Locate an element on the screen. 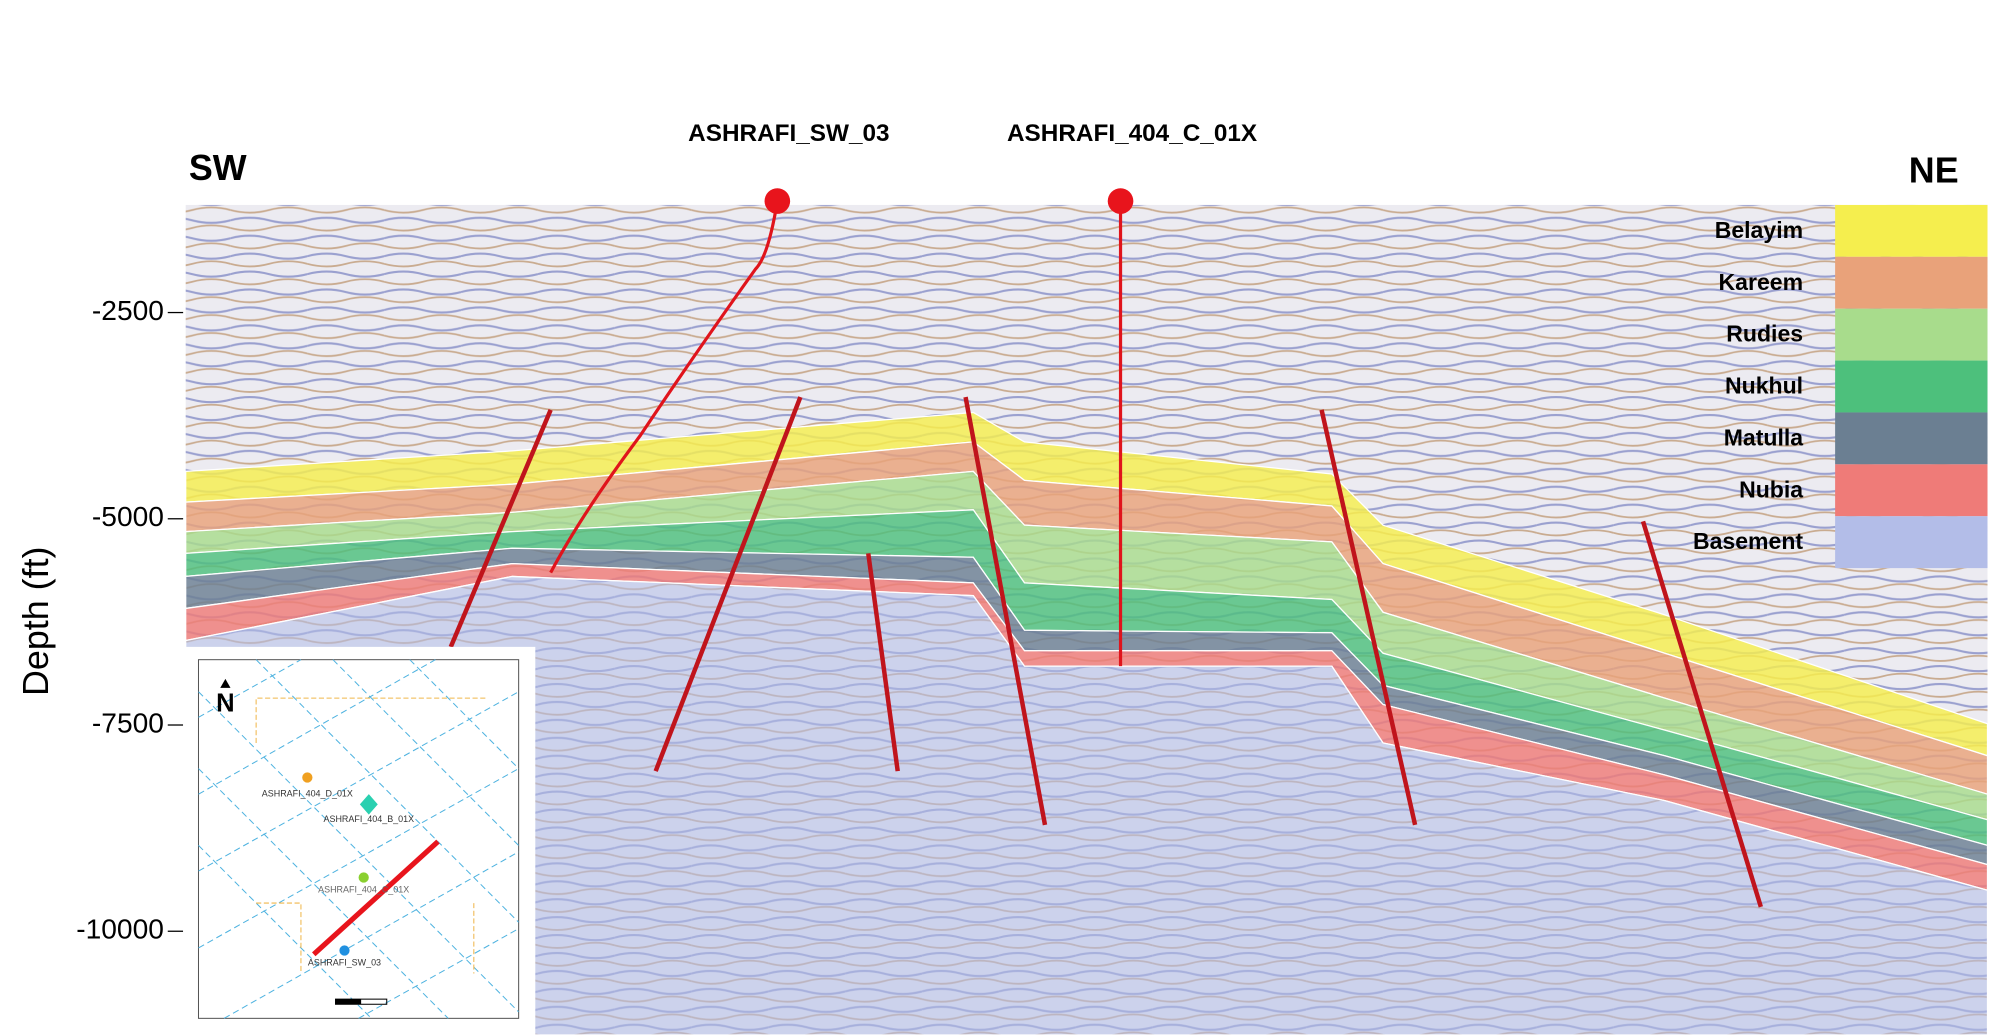 This screenshot has height=1035, width=2008. legend-label: Nubia is located at coordinates (1771, 489).